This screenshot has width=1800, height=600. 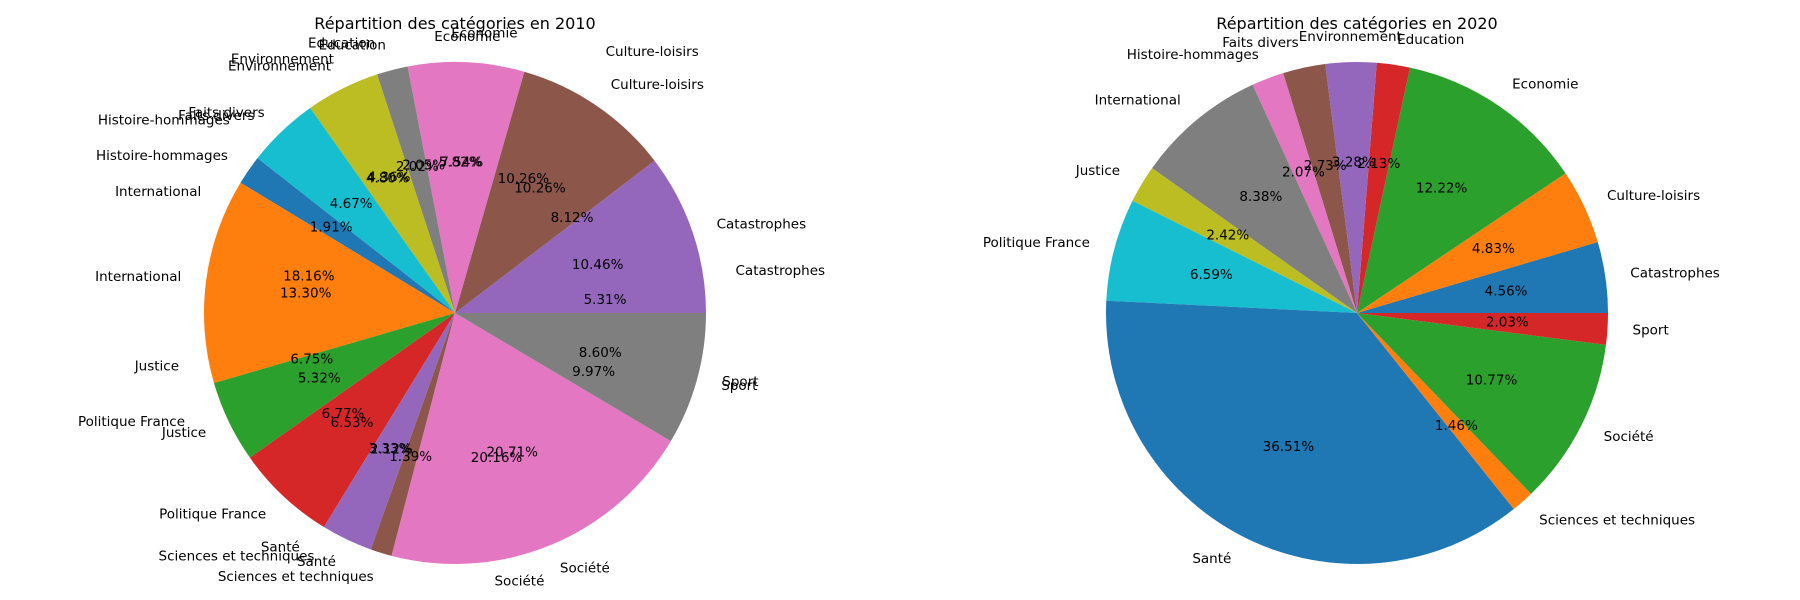 I want to click on slice-pct-2020-politique-france: 6.59%, so click(x=1211, y=275).